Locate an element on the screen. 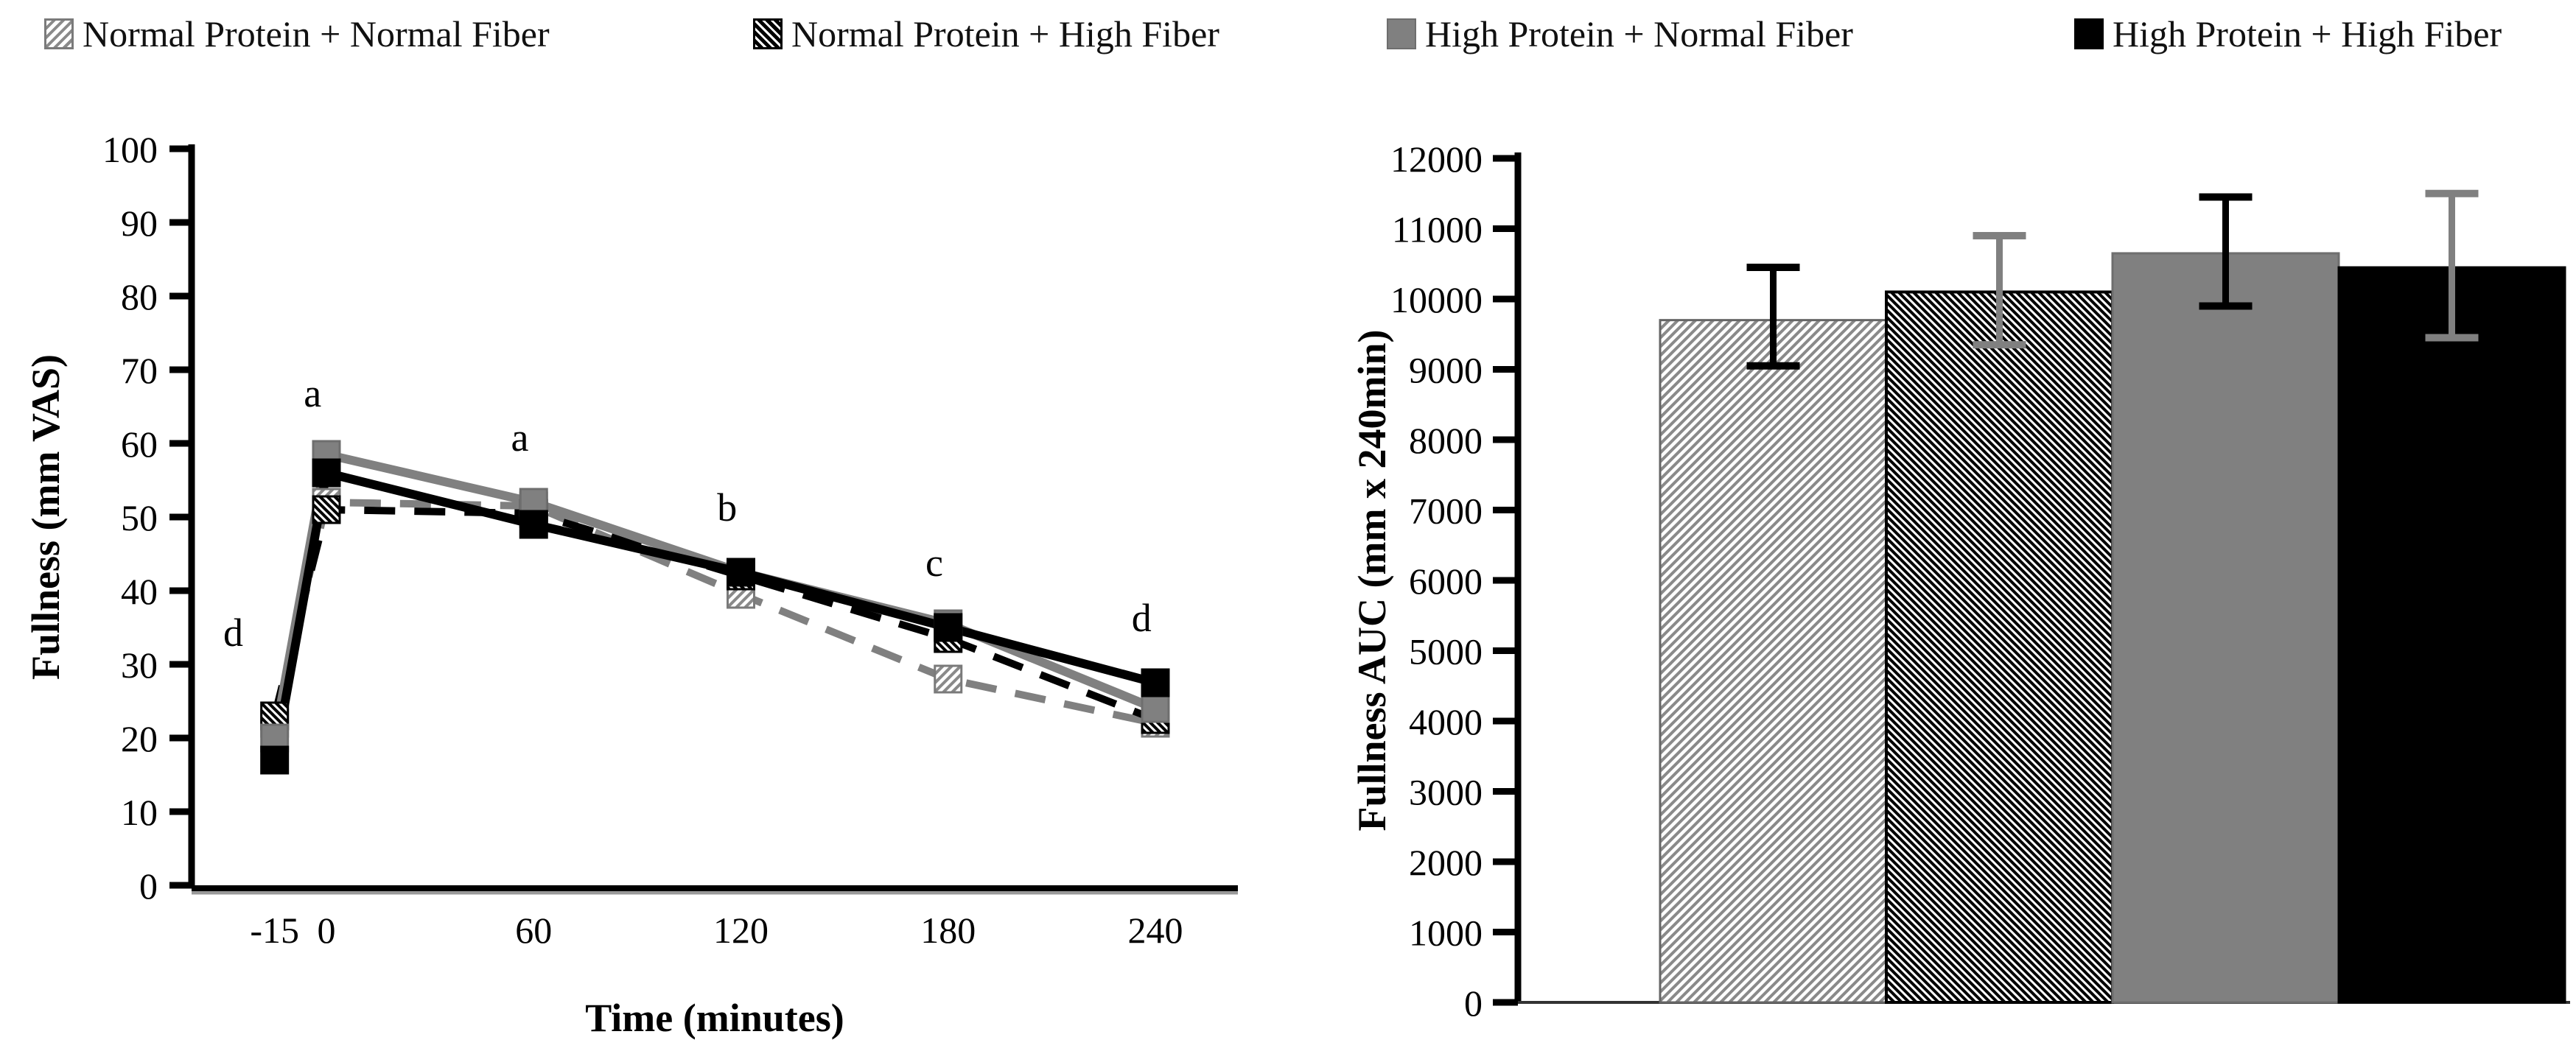  legend-label: High Protein + Normal Fiber is located at coordinates (1639, 34).